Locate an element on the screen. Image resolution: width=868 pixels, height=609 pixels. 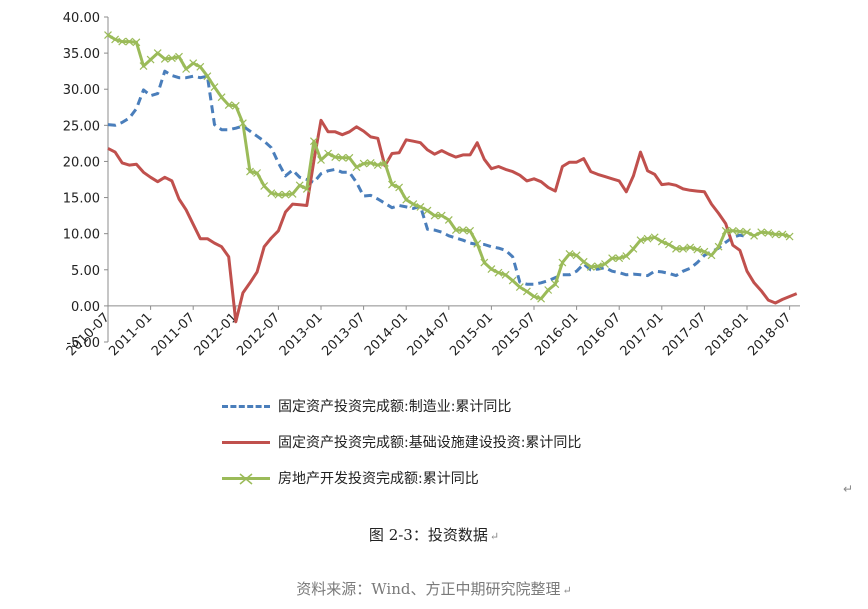
legend-item-real-estate: 房地产开发投资完成额:累计同比 is located at coordinates (401, 478).